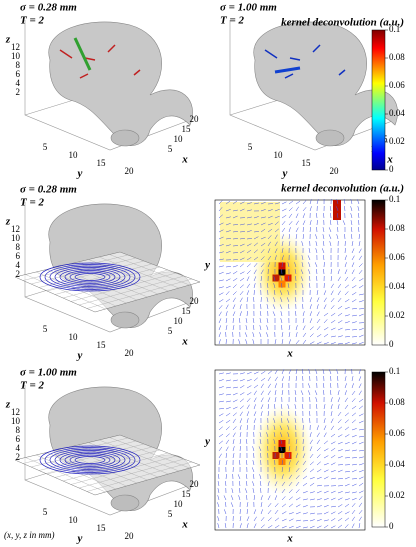 The height and width of the screenshot is (547, 416). I want to click on dipole, so click(289, 76).